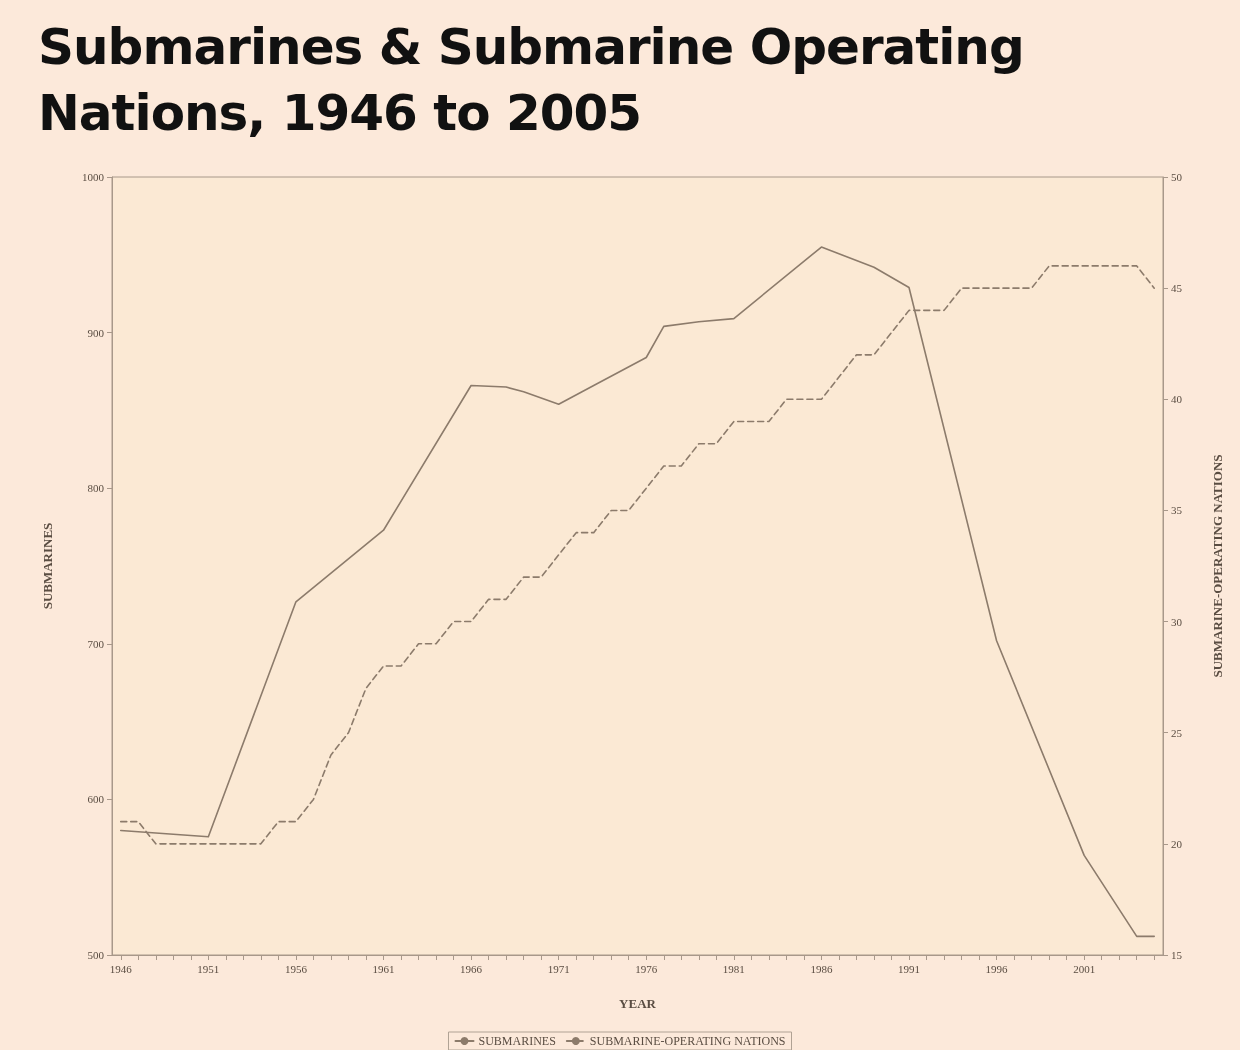 This screenshot has width=1240, height=1050. What do you see at coordinates (997, 968) in the screenshot?
I see `x-tick-label: 1996` at bounding box center [997, 968].